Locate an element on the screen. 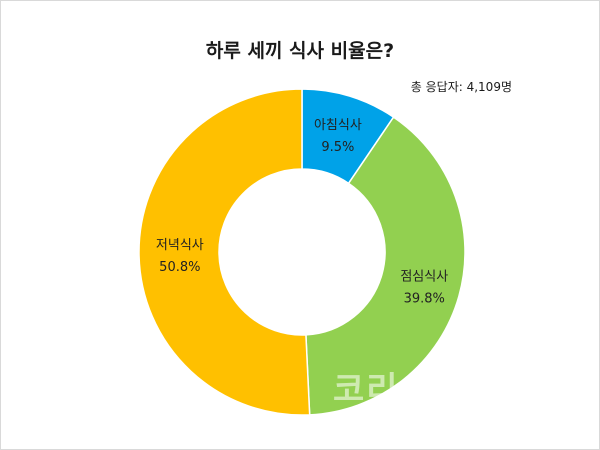 This screenshot has width=600, height=450. slice-name-label-1: 아침식사 is located at coordinates (338, 125).